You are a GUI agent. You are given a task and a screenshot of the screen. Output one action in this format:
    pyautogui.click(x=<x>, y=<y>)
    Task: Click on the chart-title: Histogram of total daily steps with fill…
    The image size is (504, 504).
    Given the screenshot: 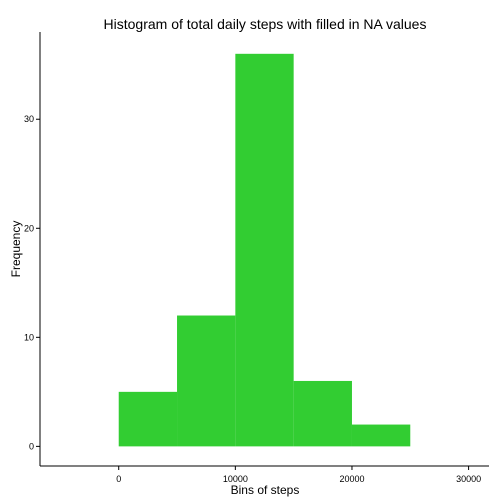 What is the action you would take?
    pyautogui.click(x=265, y=24)
    